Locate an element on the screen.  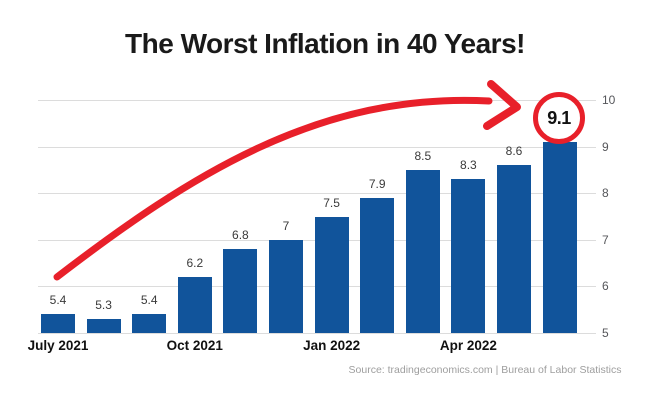
y-tick-label: 8 is located at coordinates (605, 193).